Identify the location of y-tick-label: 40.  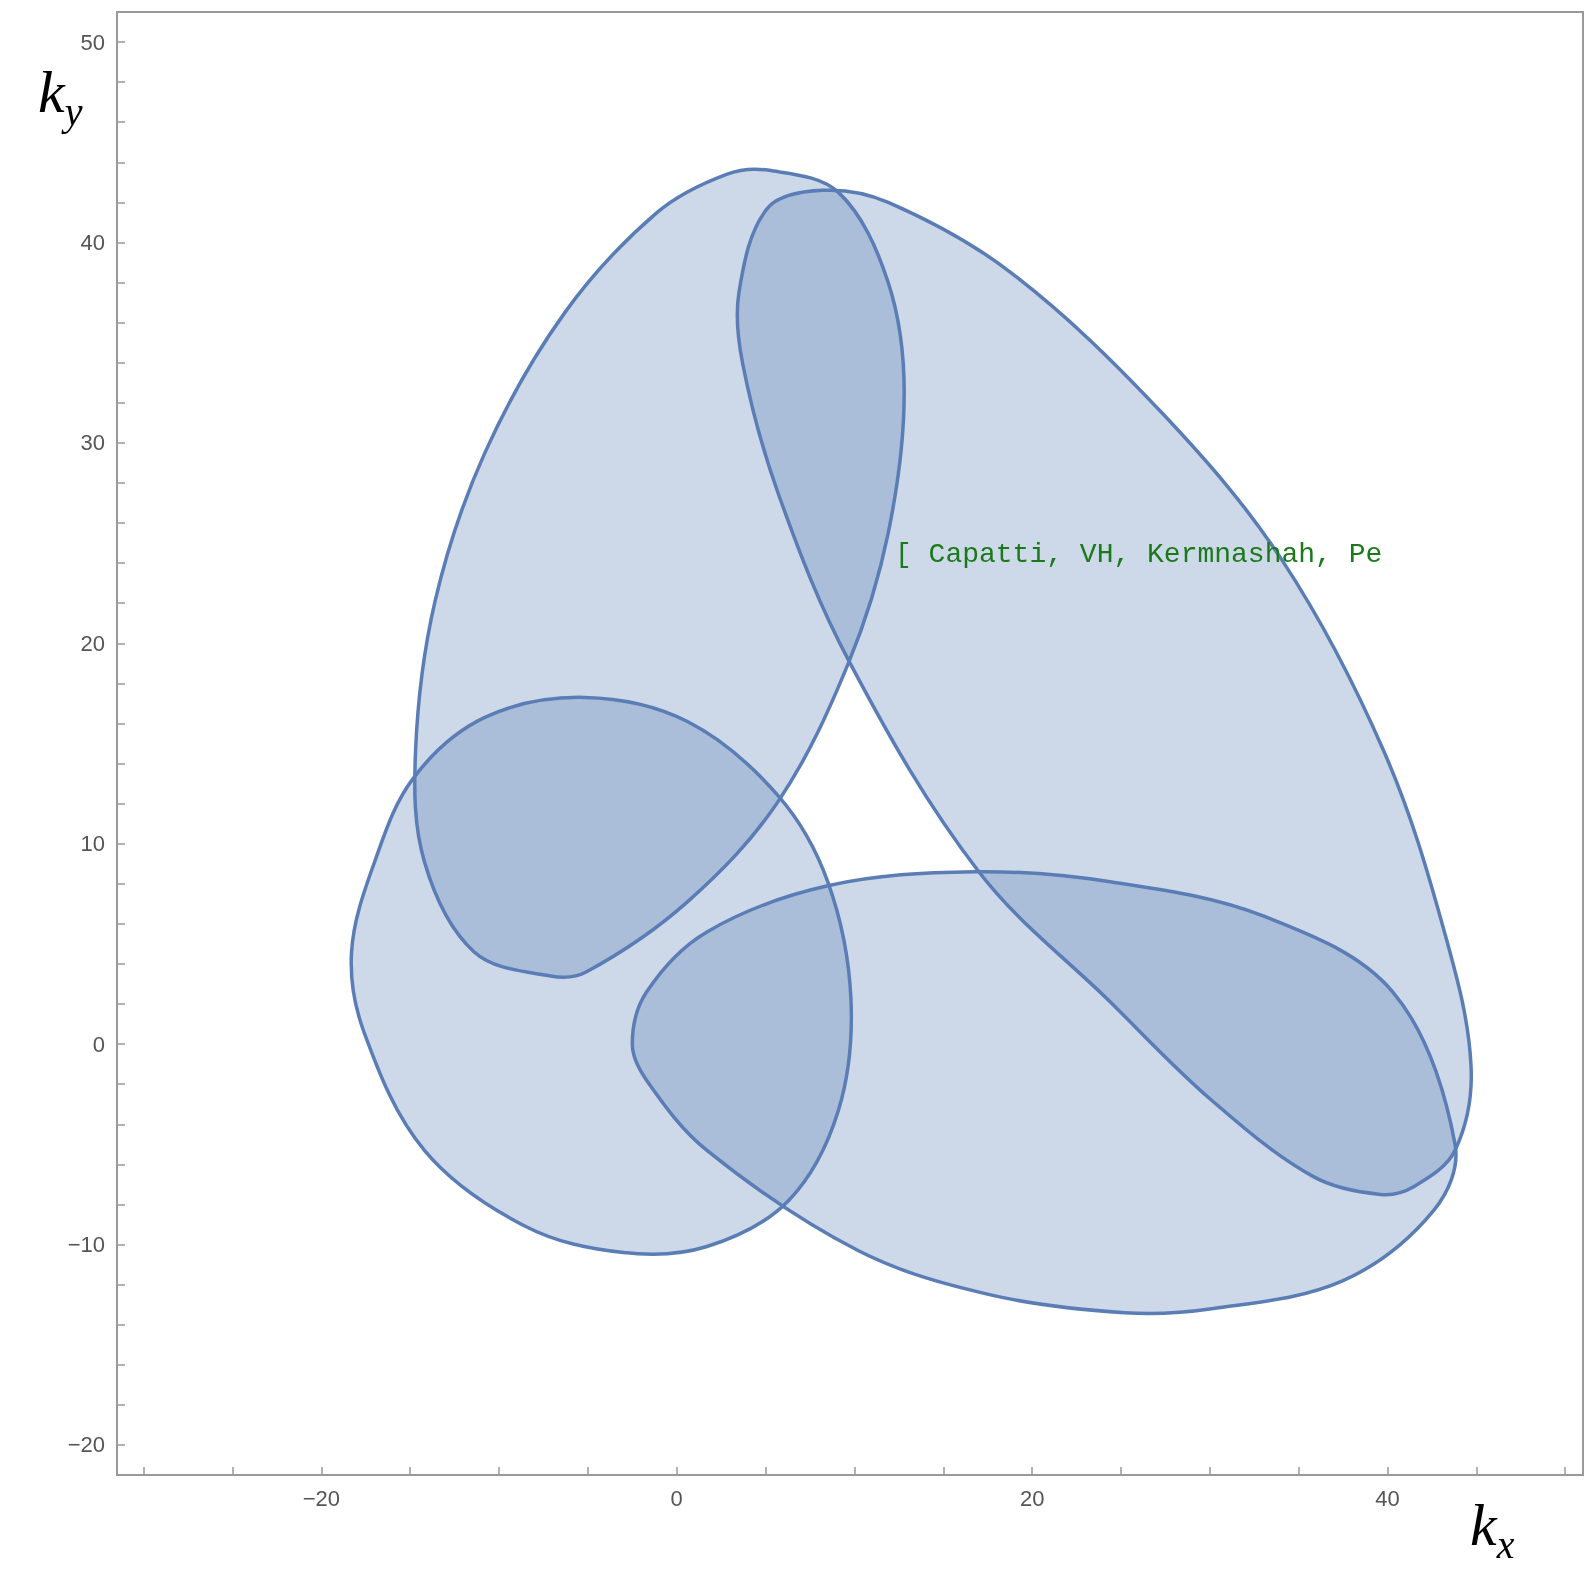
(92, 242).